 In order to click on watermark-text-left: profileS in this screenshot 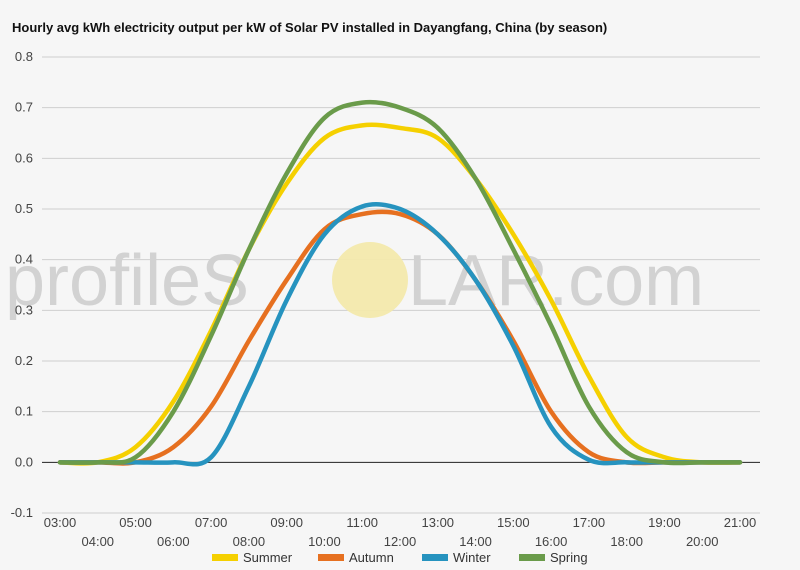, I will do `click(127, 281)`.